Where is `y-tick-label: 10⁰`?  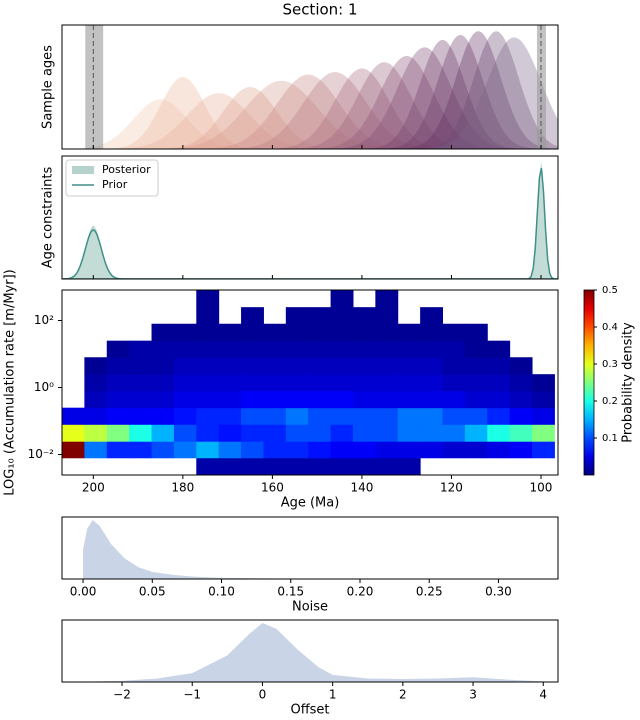 y-tick-label: 10⁰ is located at coordinates (44, 387).